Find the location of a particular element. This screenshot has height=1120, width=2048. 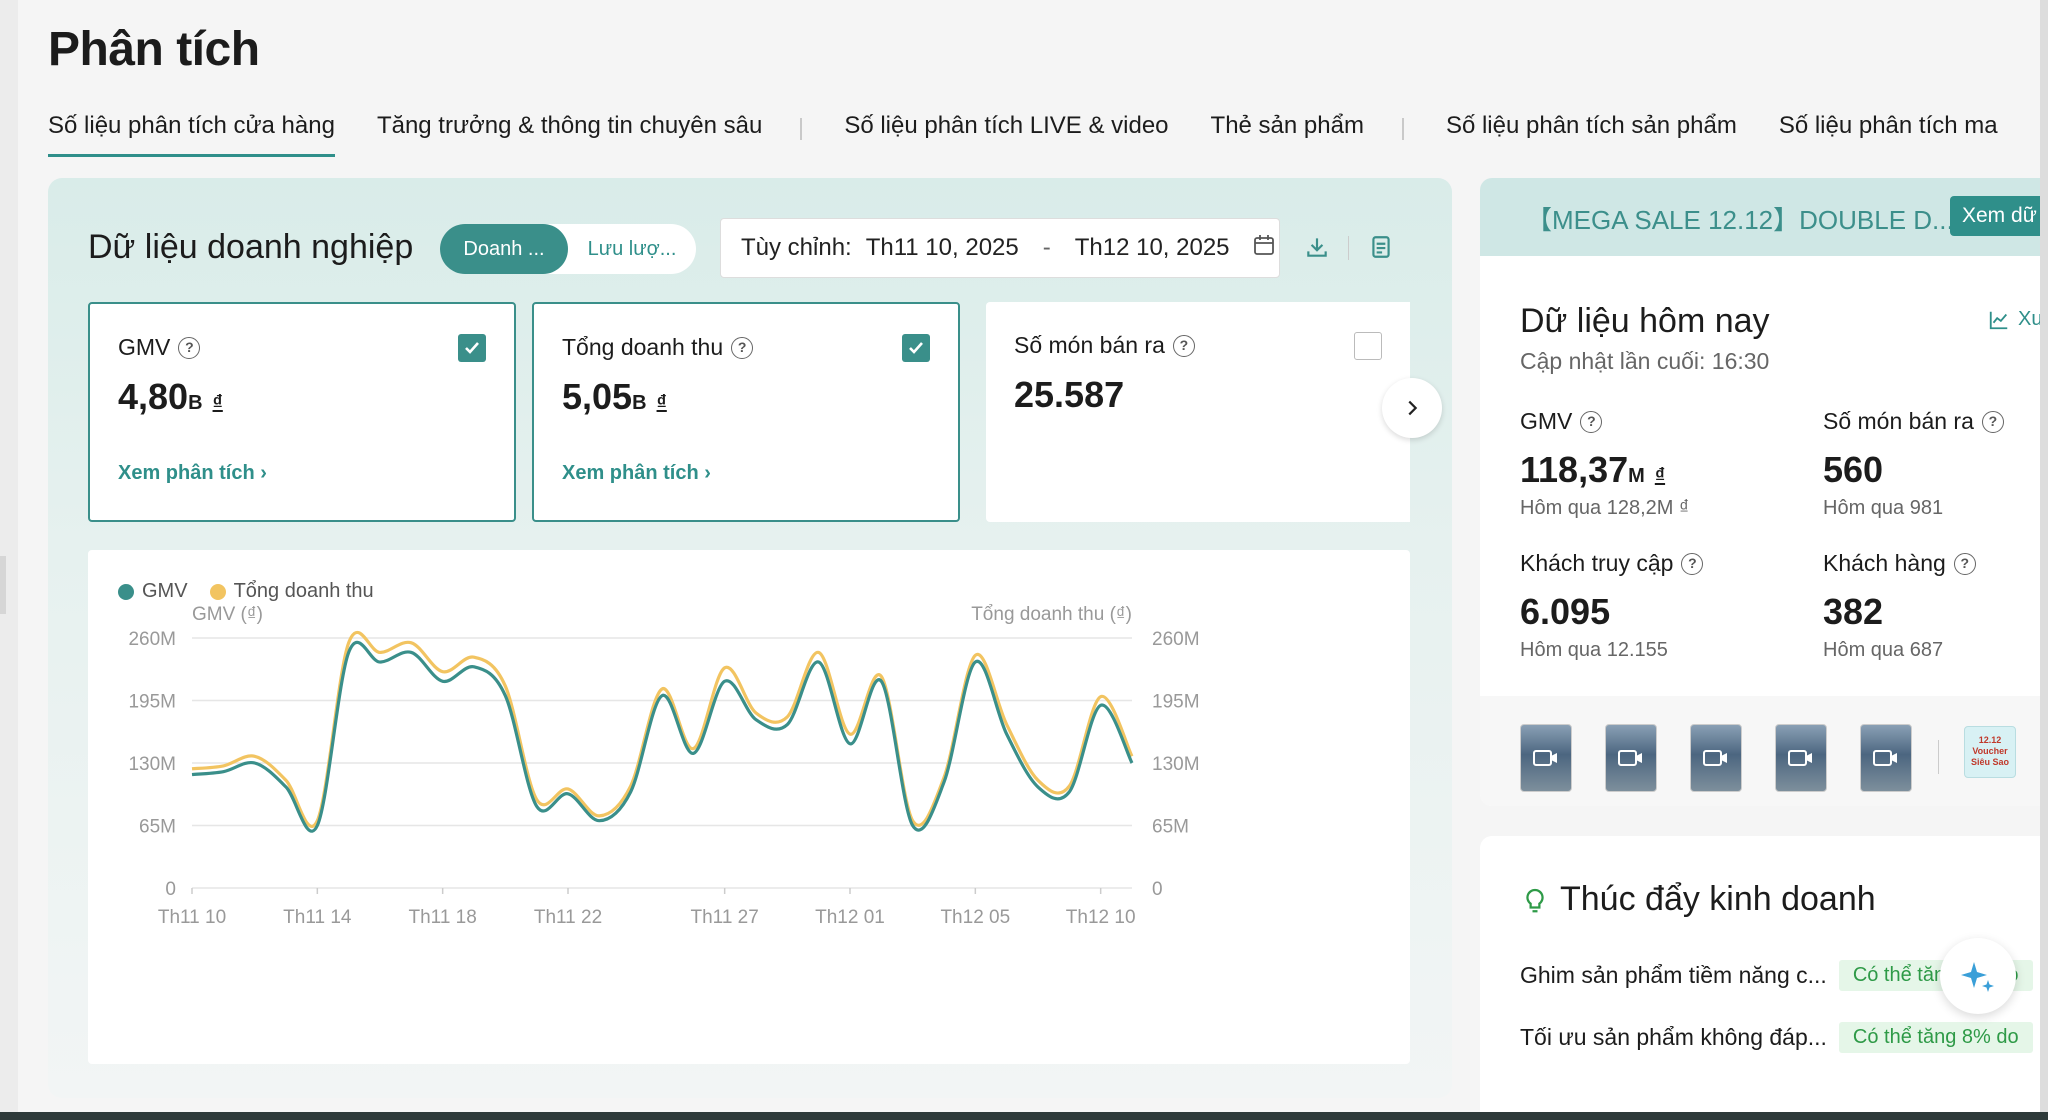

stat-yesterday: Hôm qua 687 is located at coordinates (1883, 650).